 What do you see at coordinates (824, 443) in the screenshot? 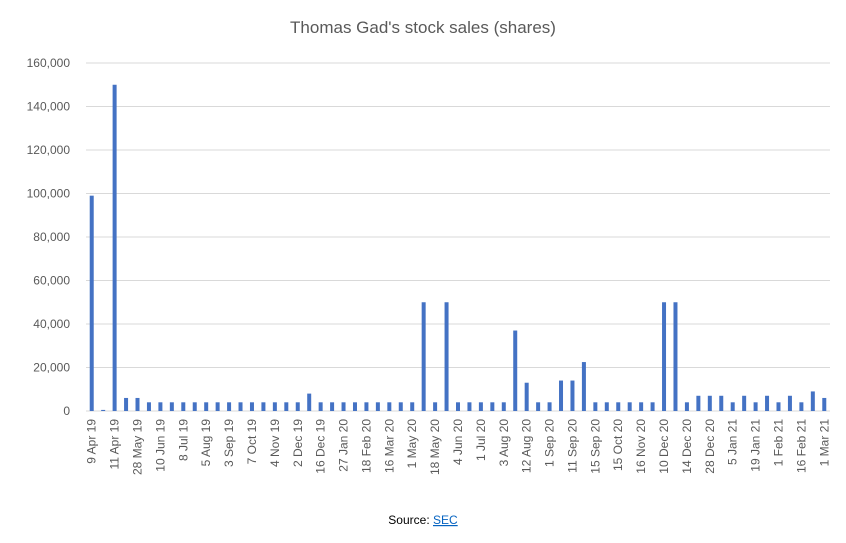
I see `x-tick-label: 1 Mar 21` at bounding box center [824, 443].